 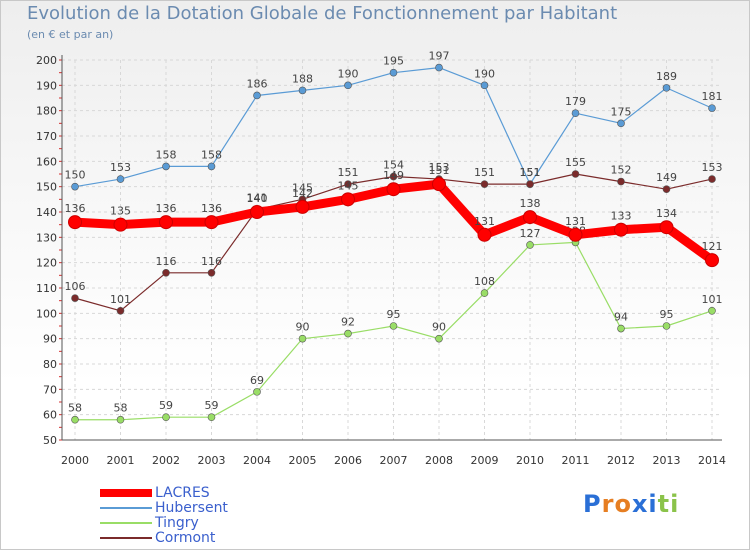 I want to click on y-tick-label: 130, so click(x=46, y=237).